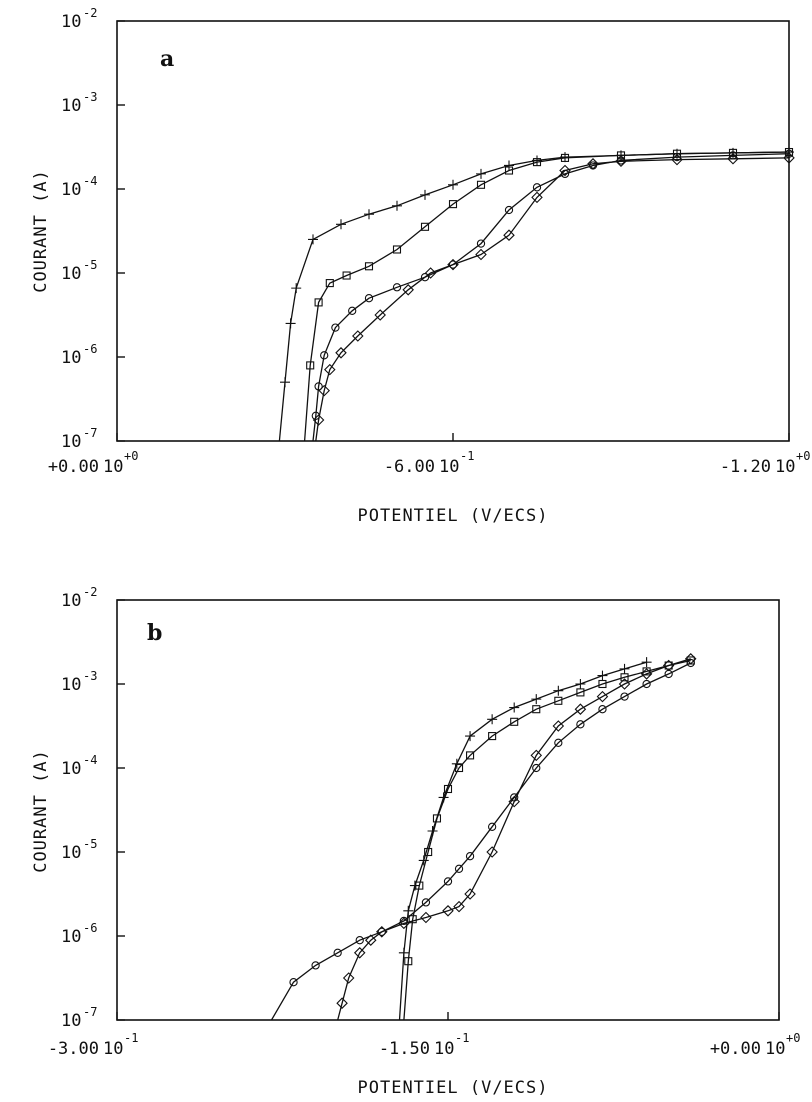 The image size is (812, 1102). I want to click on series-line-diamond, so click(514, 839).